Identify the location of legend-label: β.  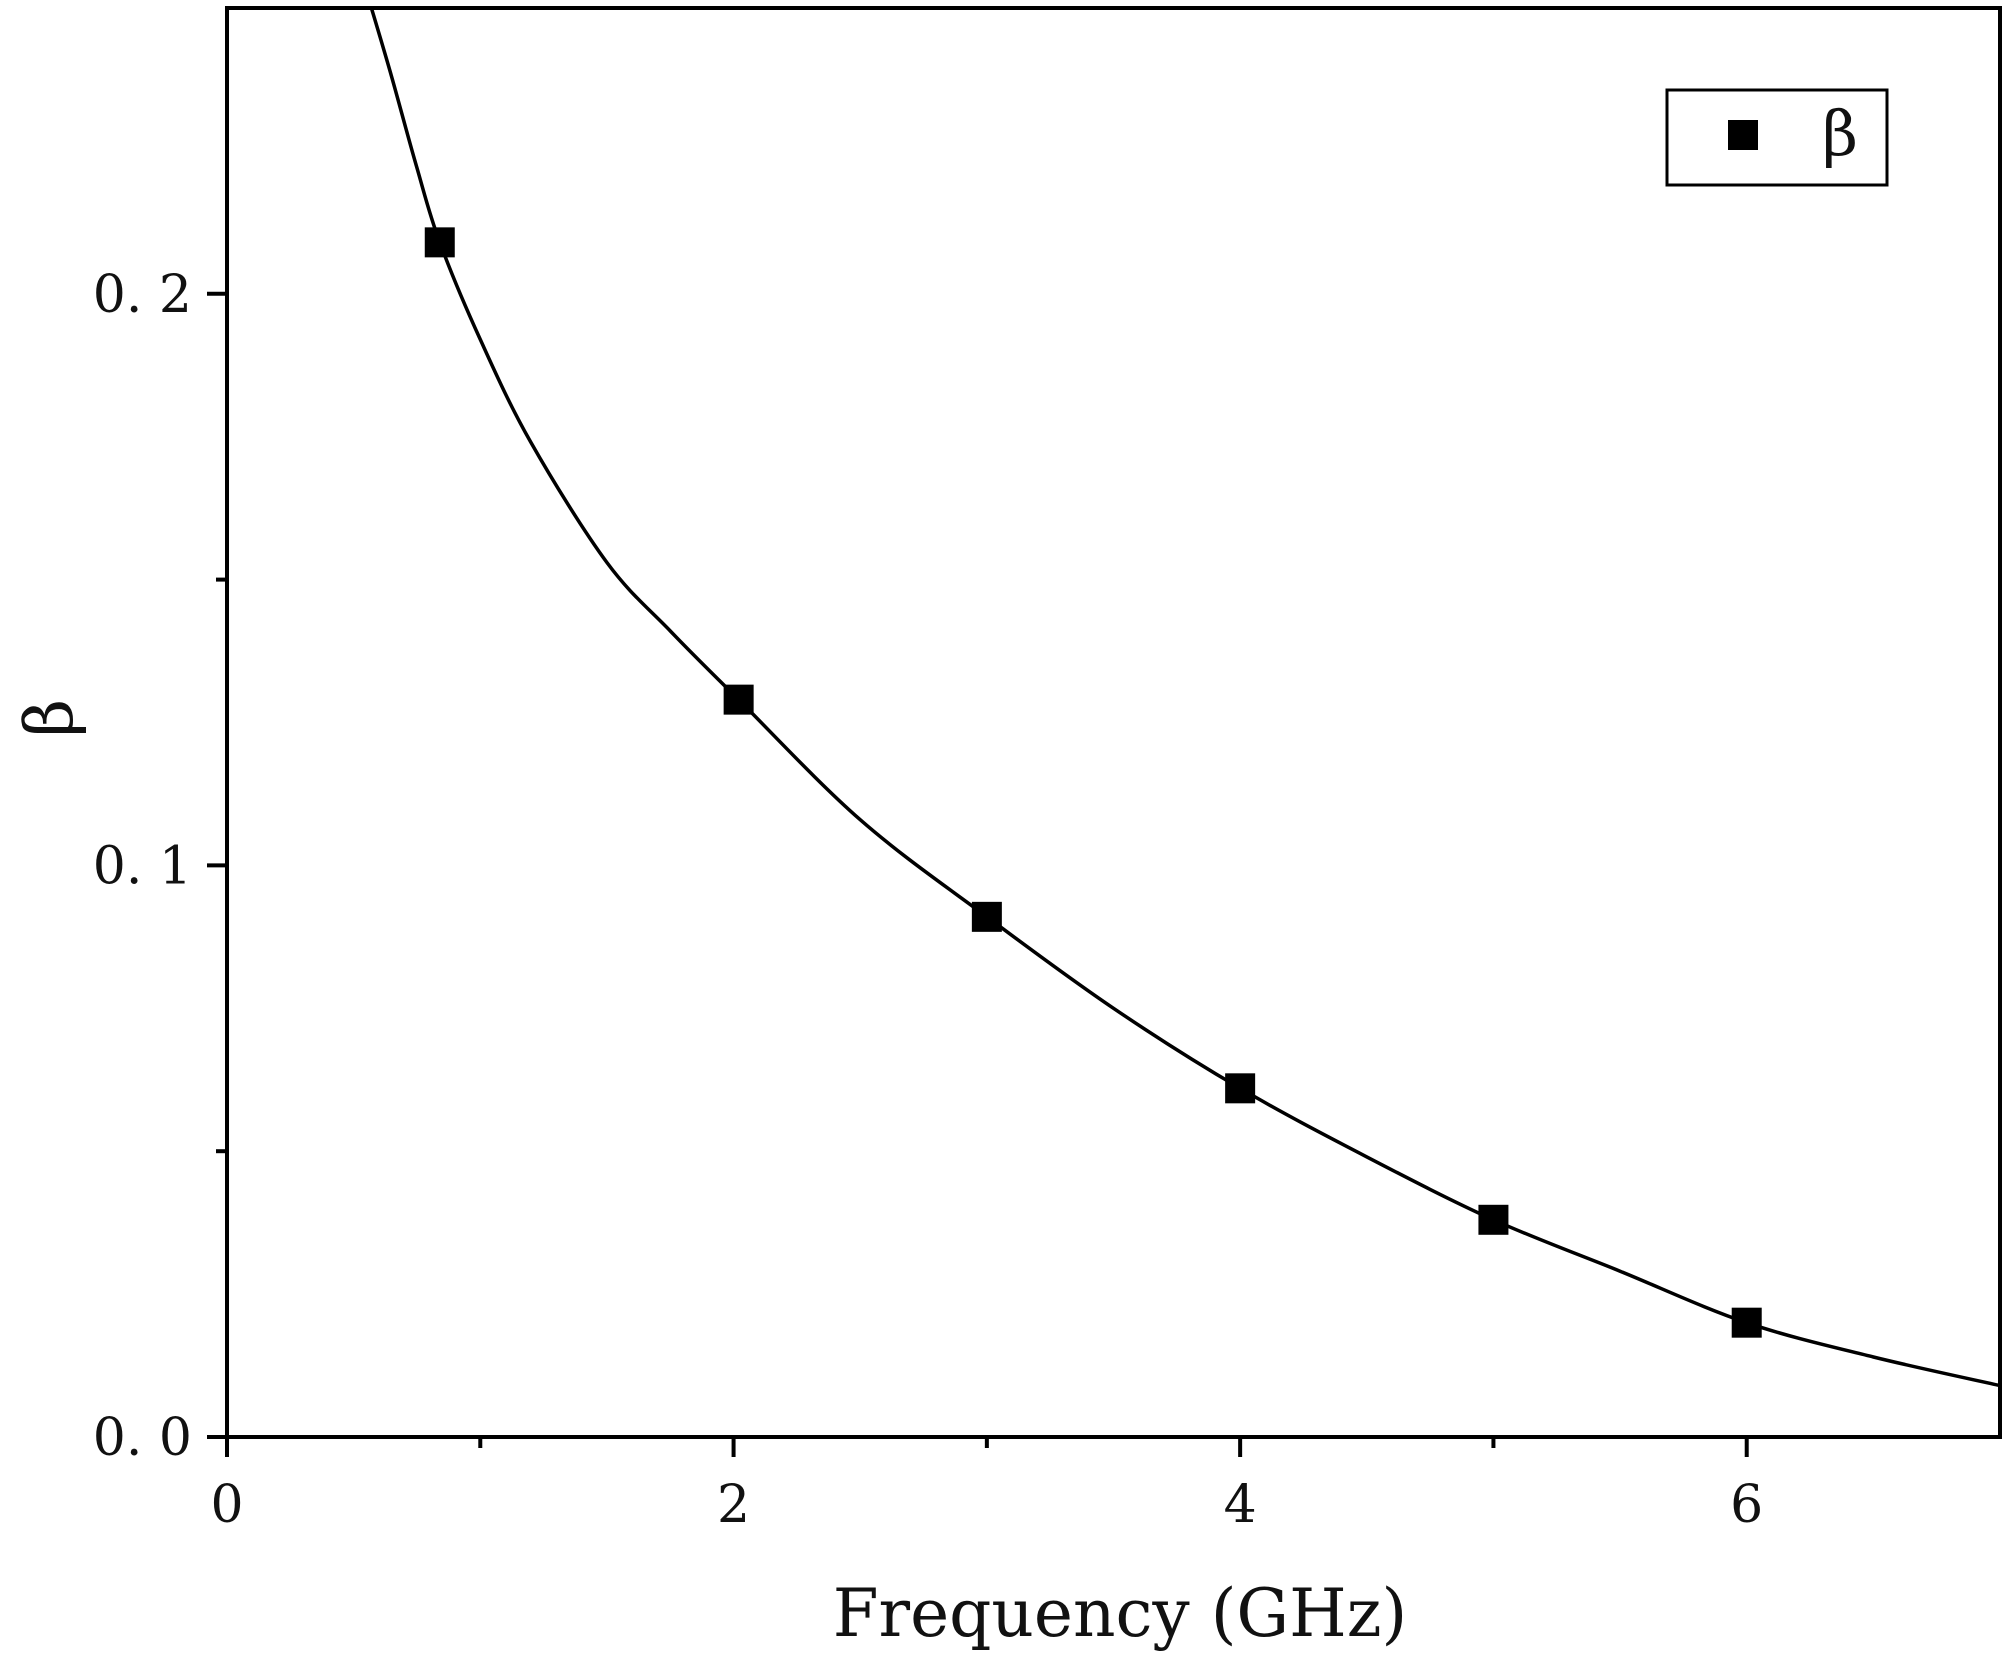
(1840, 133).